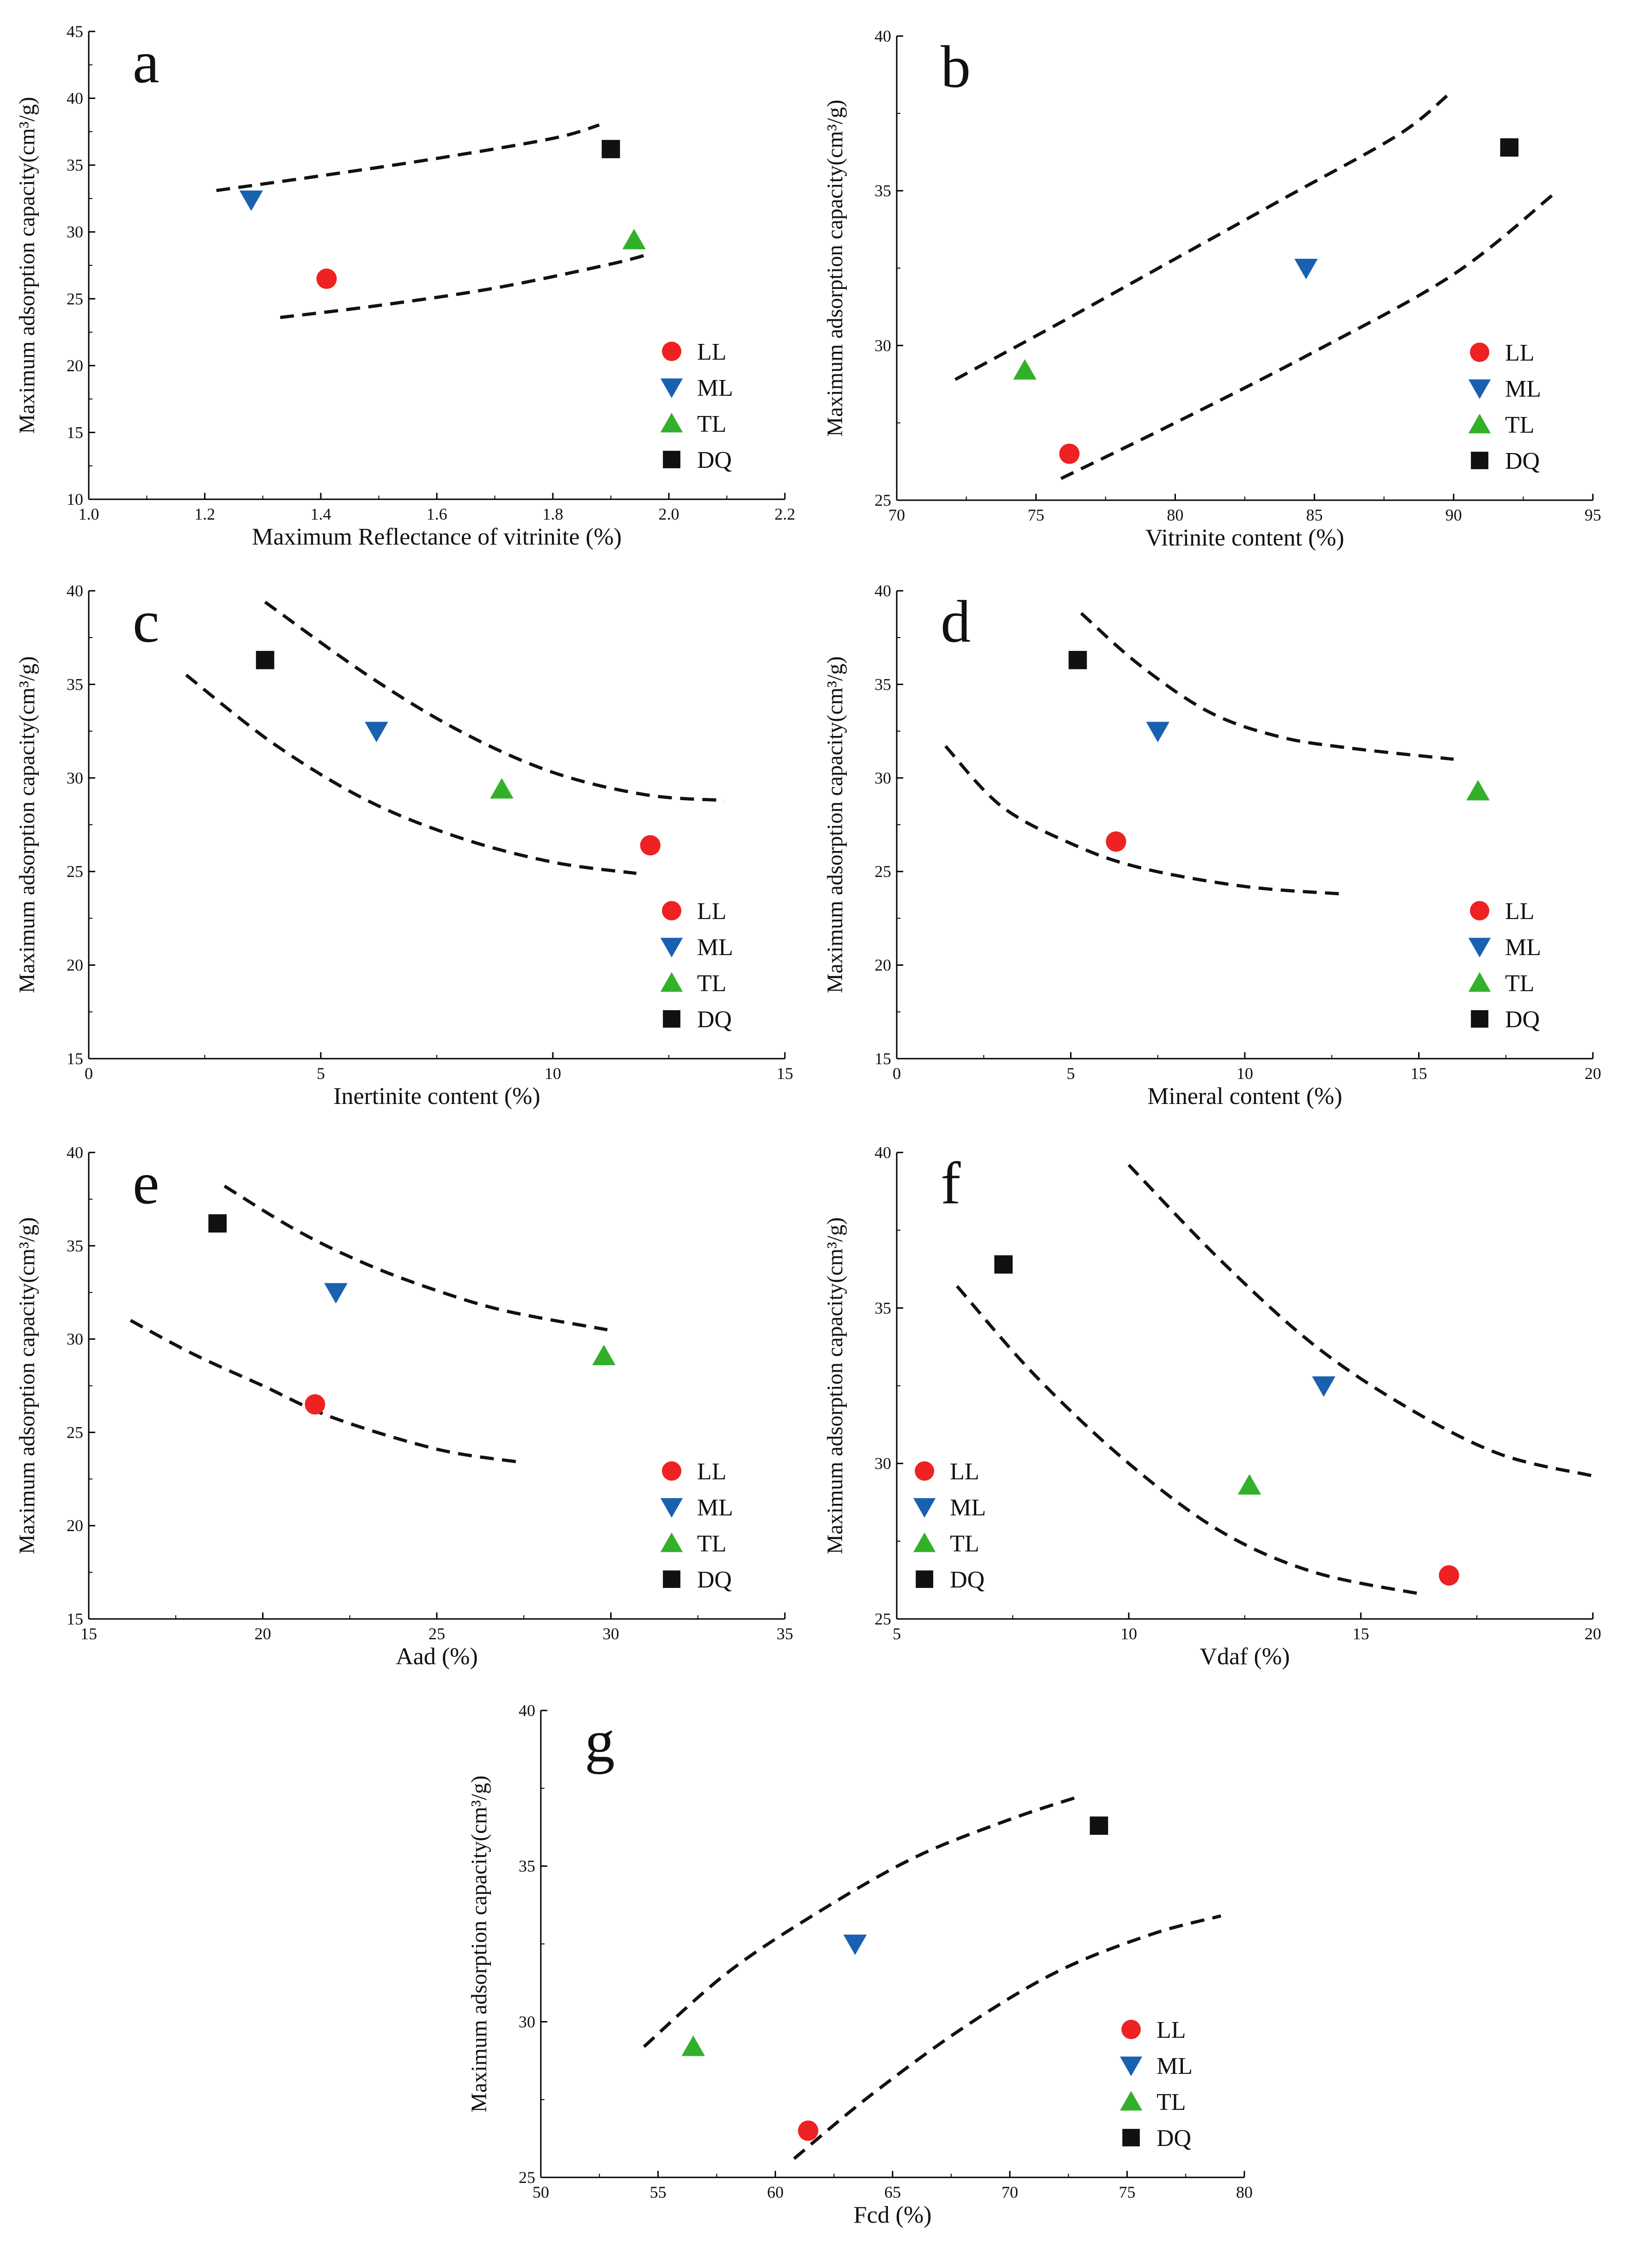 The height and width of the screenshot is (2268, 1628). I want to click on x-axis-title: Maximum Reflectance of vitrinite (%), so click(437, 537).